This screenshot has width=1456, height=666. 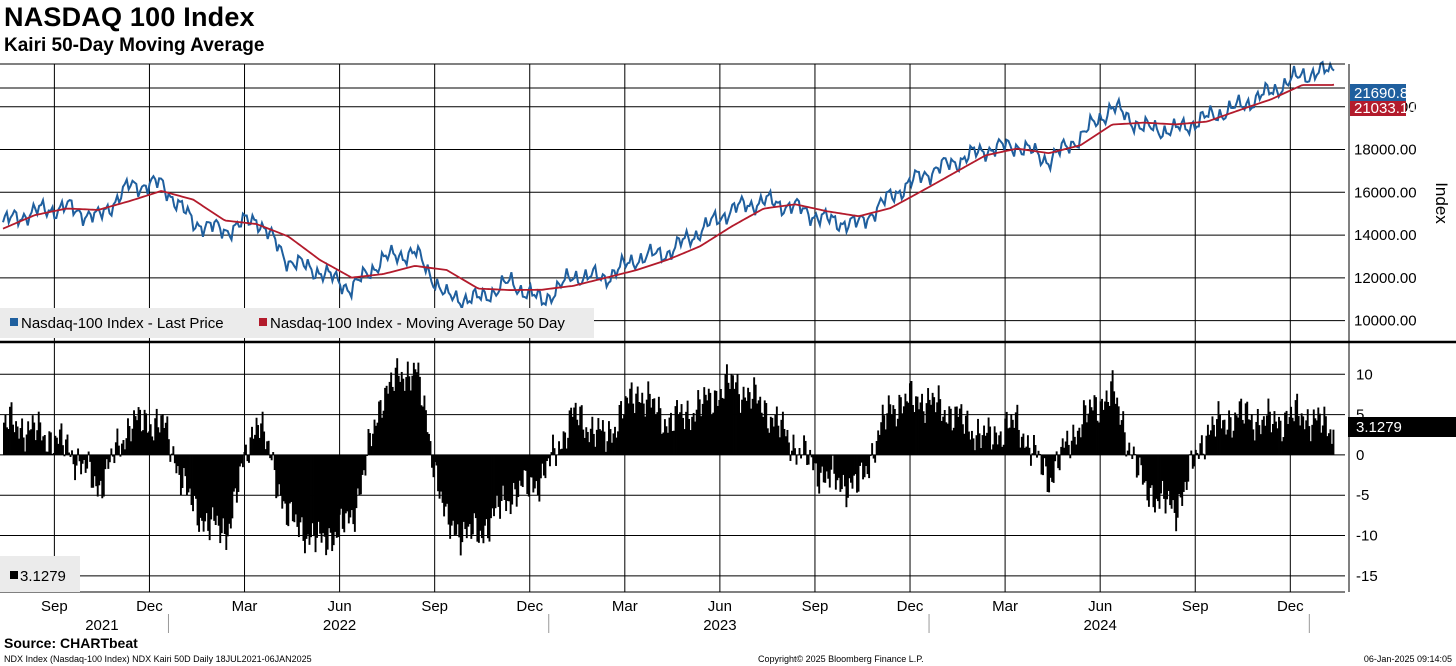 What do you see at coordinates (1385, 192) in the screenshot?
I see `y-tick-label: 16000.00` at bounding box center [1385, 192].